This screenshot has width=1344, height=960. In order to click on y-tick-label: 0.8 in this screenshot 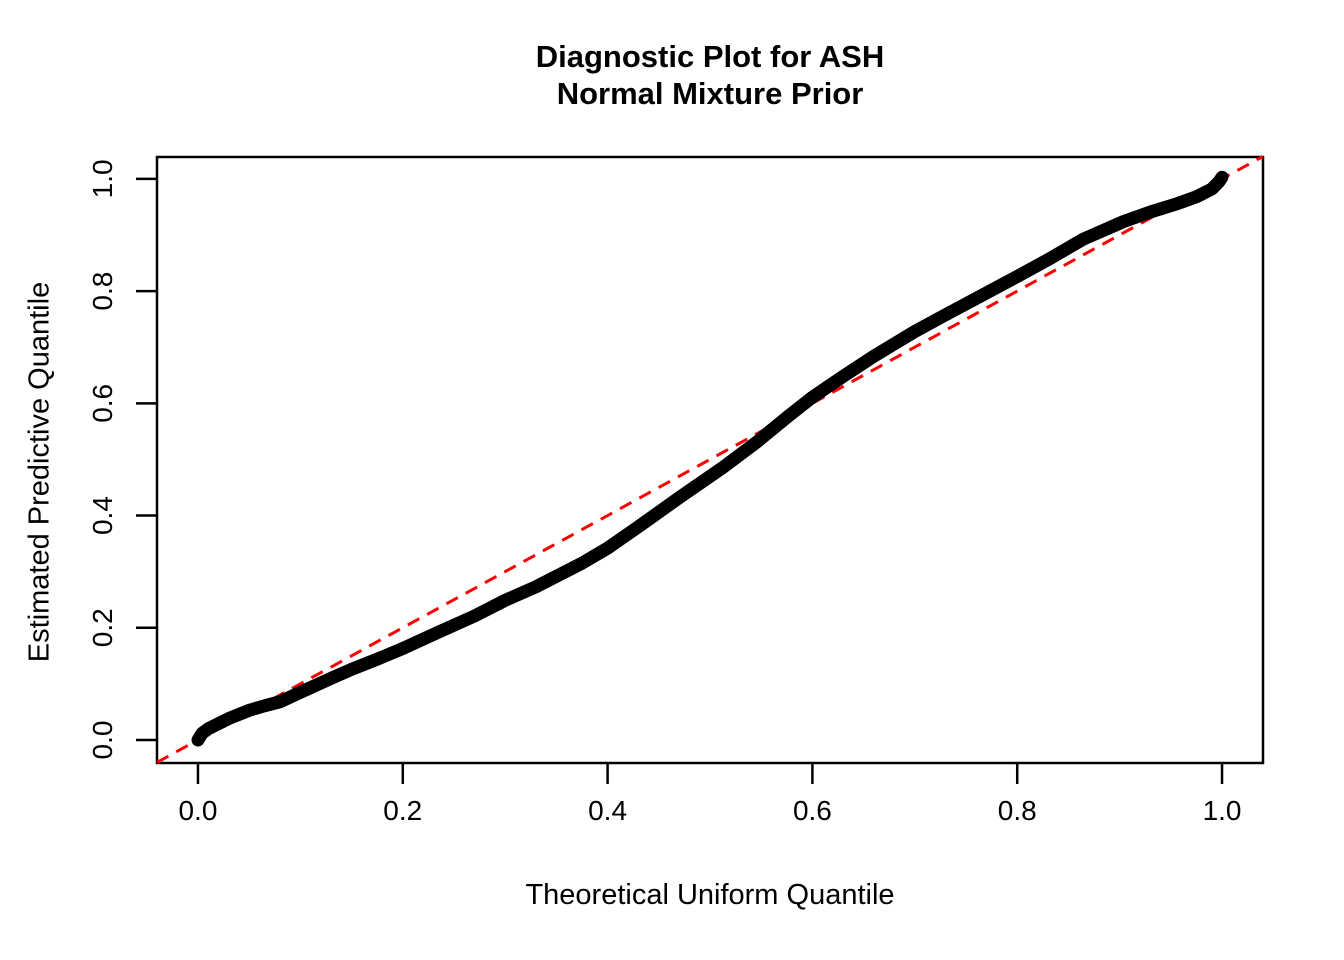, I will do `click(102, 291)`.